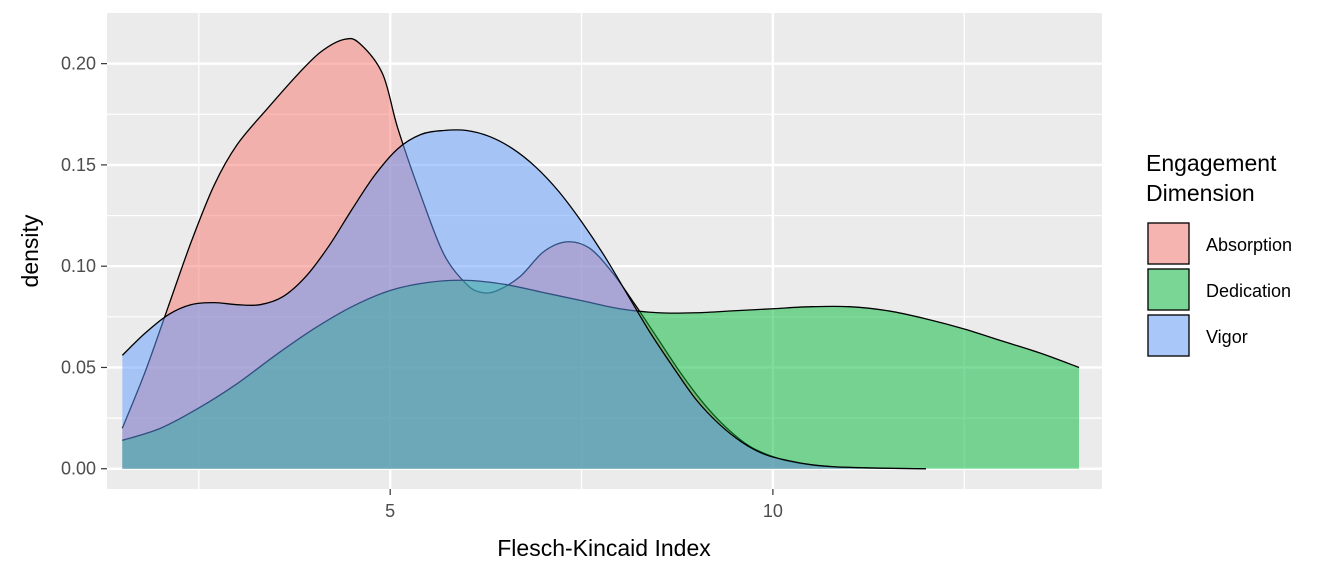 Image resolution: width=1344 pixels, height=576 pixels. What do you see at coordinates (1248, 291) in the screenshot?
I see `legend-label-dedication: Dedication` at bounding box center [1248, 291].